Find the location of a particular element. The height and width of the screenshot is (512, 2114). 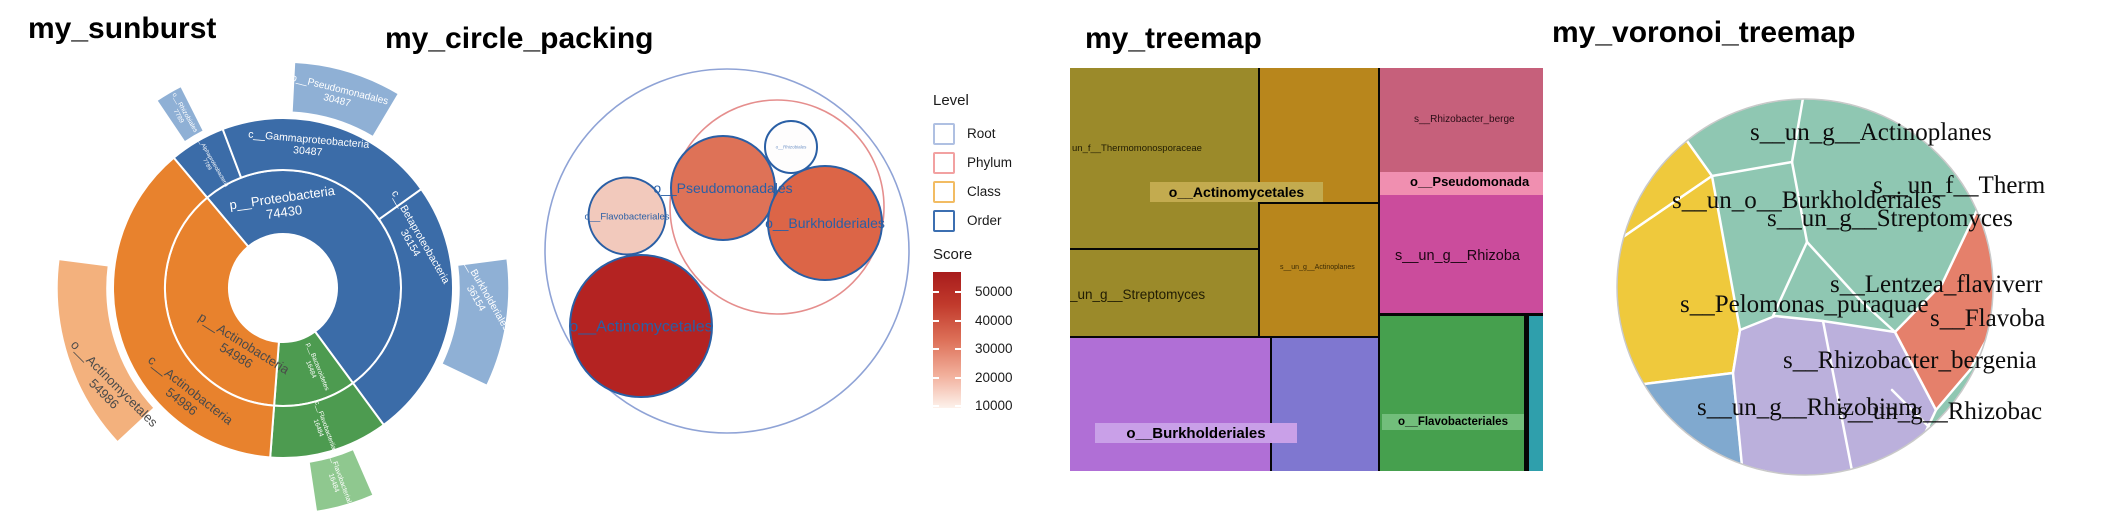

treemap-cell-burkholderiales-right is located at coordinates (1325, 404).